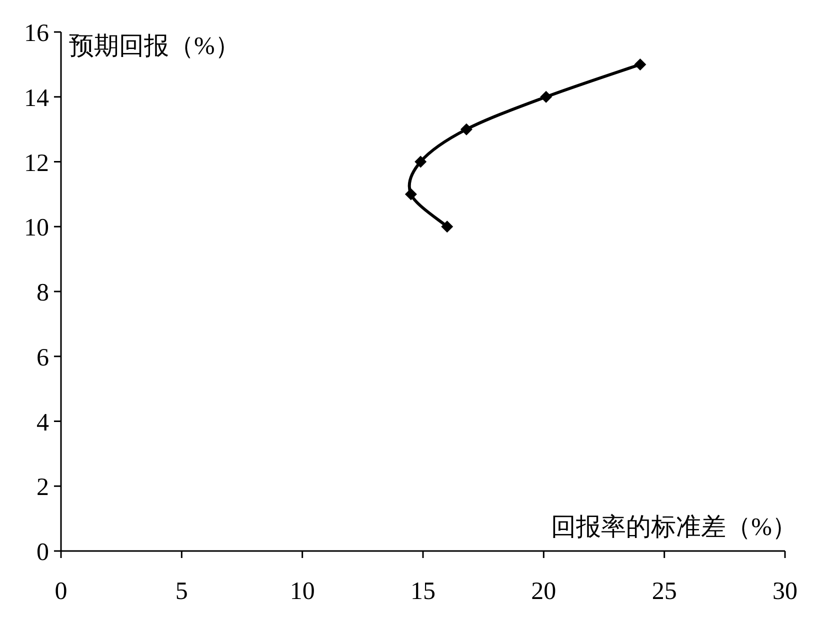  I want to click on x-tick-label: 0, so click(61, 591).